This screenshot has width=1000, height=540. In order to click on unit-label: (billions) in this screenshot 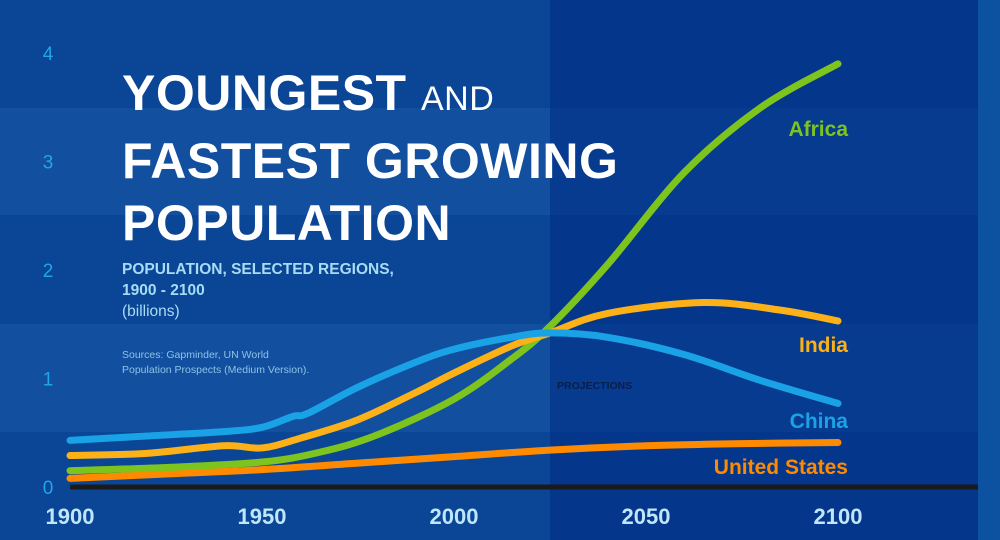, I will do `click(151, 311)`.